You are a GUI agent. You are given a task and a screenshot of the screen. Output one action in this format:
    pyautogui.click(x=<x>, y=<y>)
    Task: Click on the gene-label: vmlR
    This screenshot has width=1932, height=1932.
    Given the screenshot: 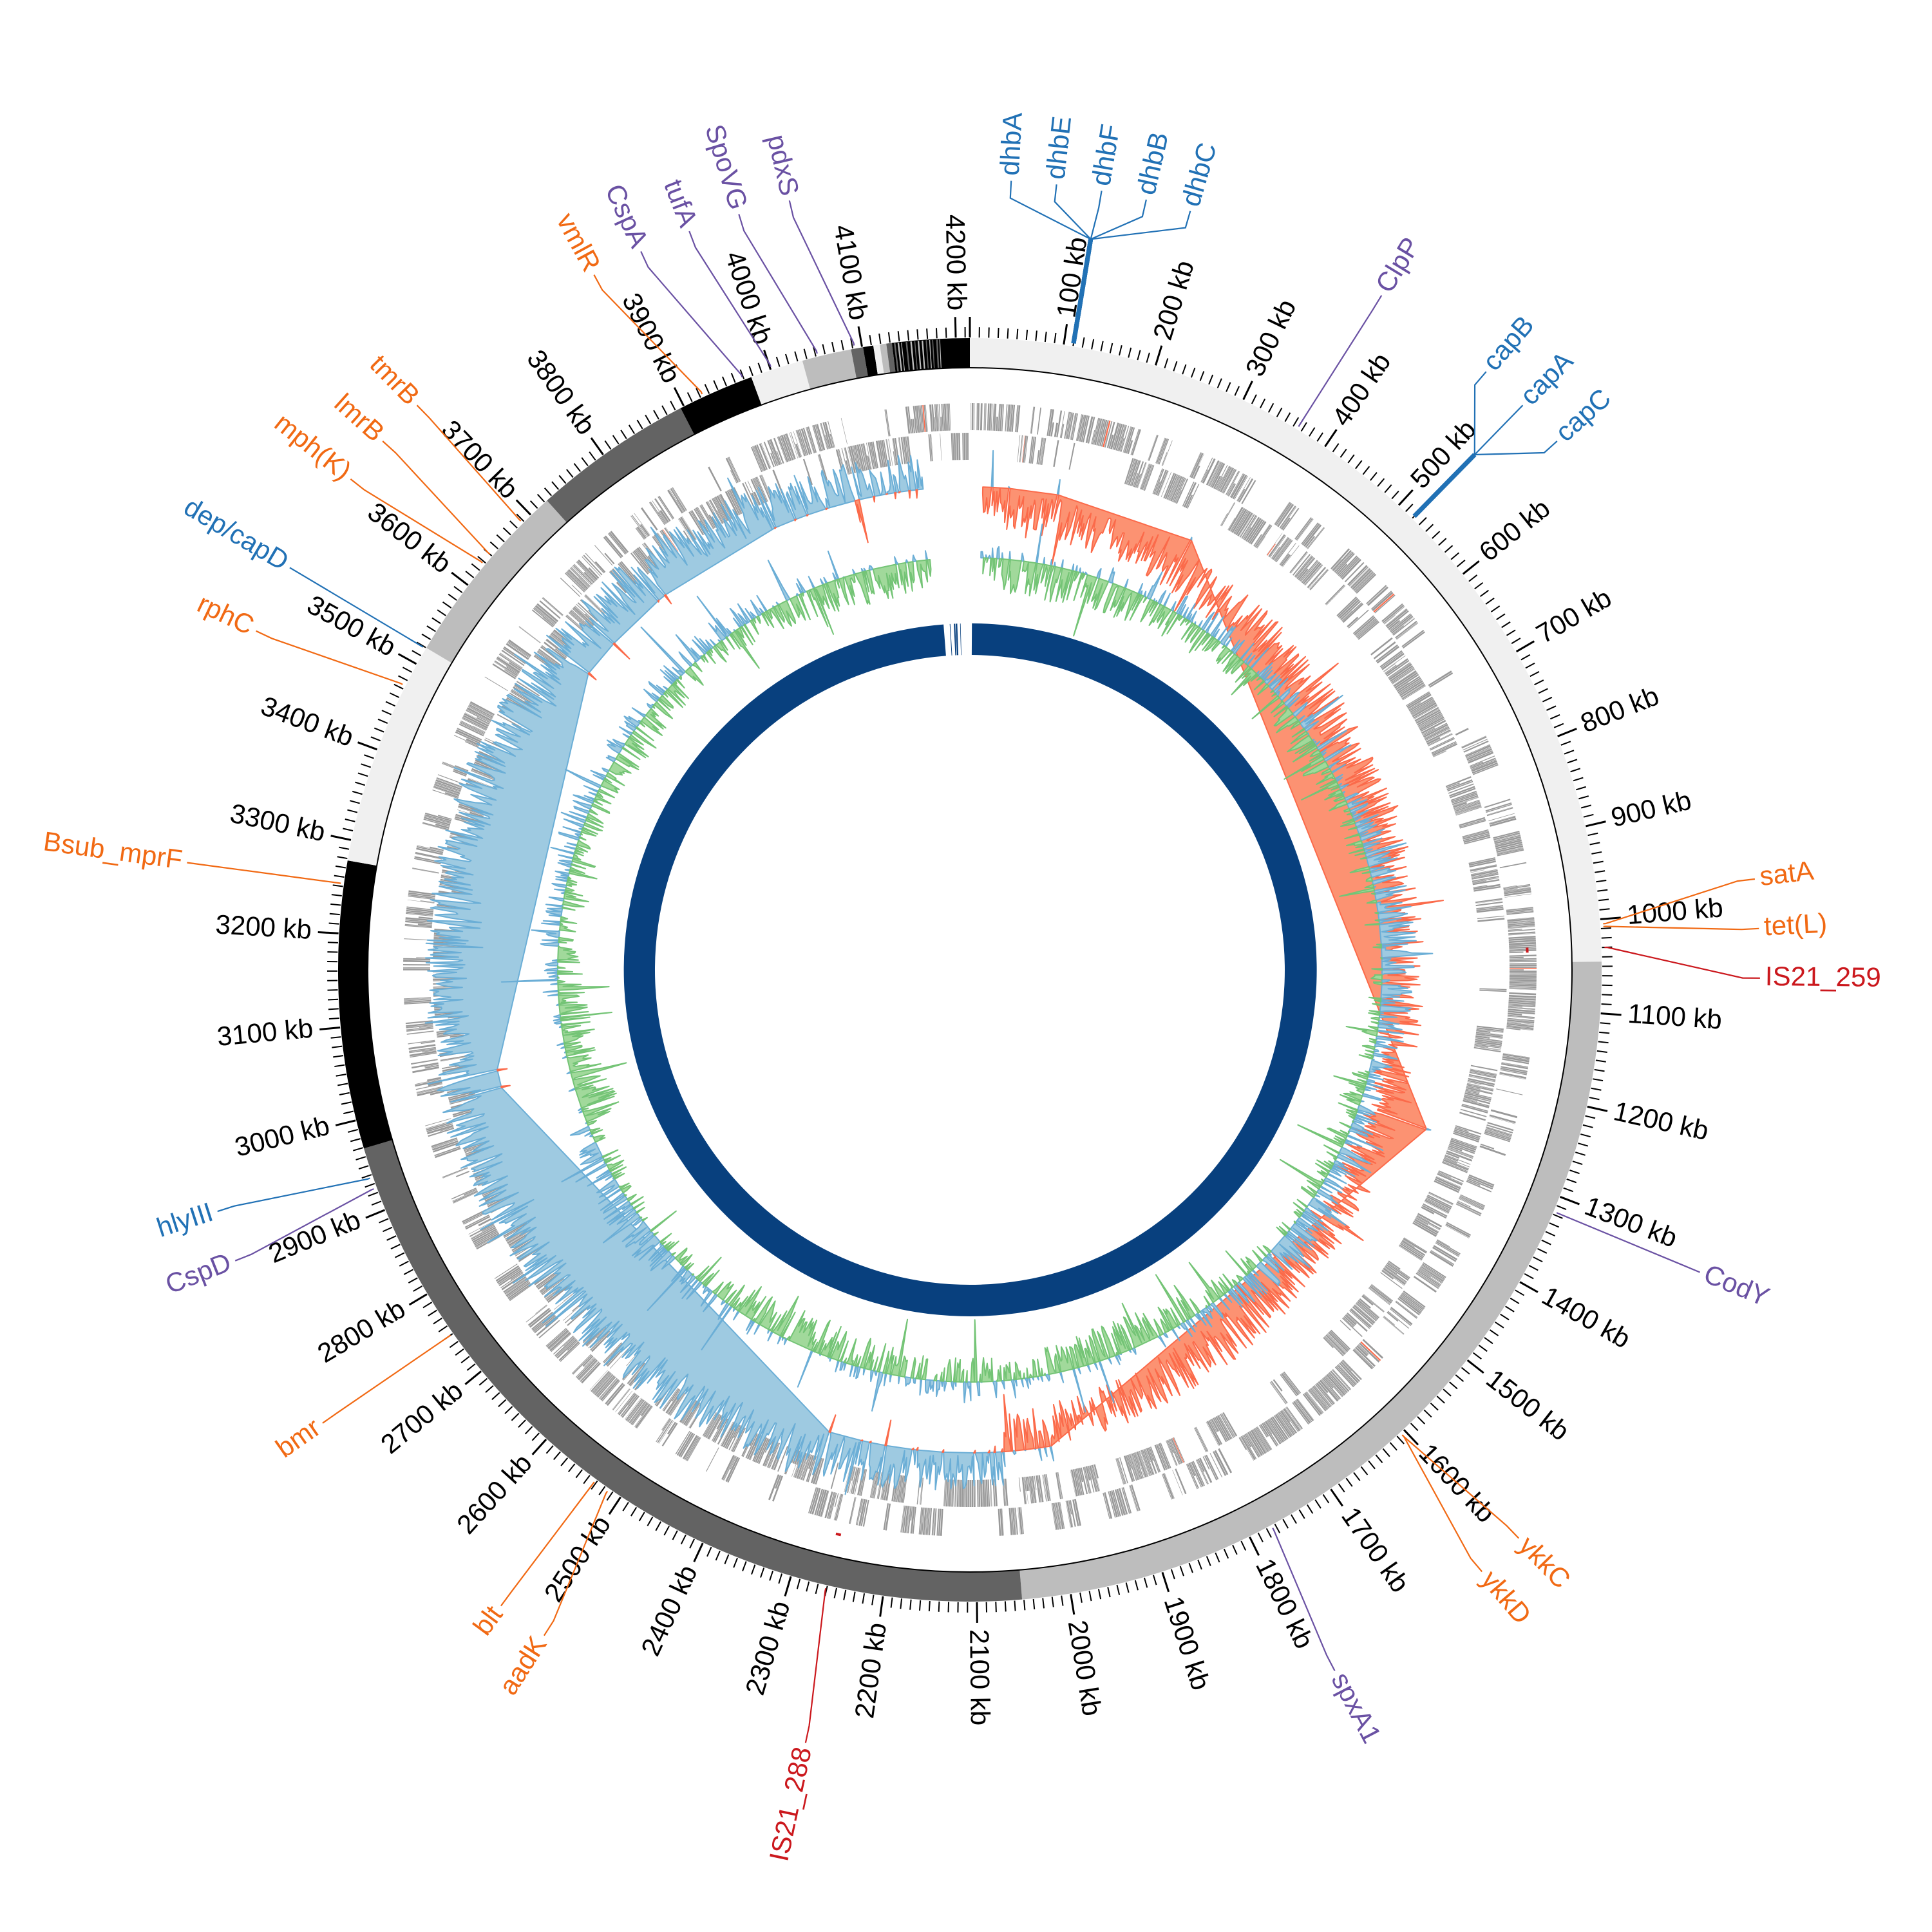 What is the action you would take?
    pyautogui.click(x=579, y=242)
    